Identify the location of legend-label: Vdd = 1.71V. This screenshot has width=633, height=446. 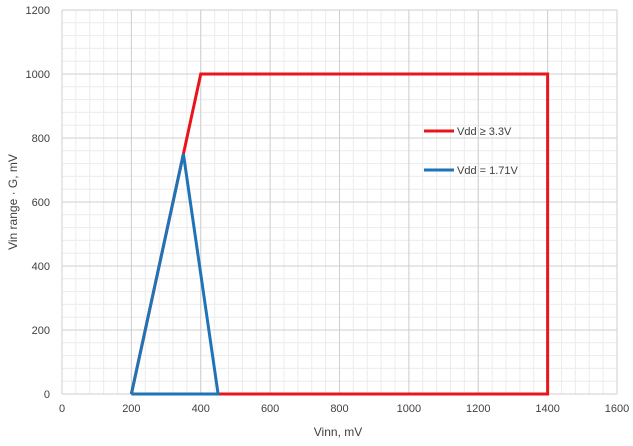
(488, 171).